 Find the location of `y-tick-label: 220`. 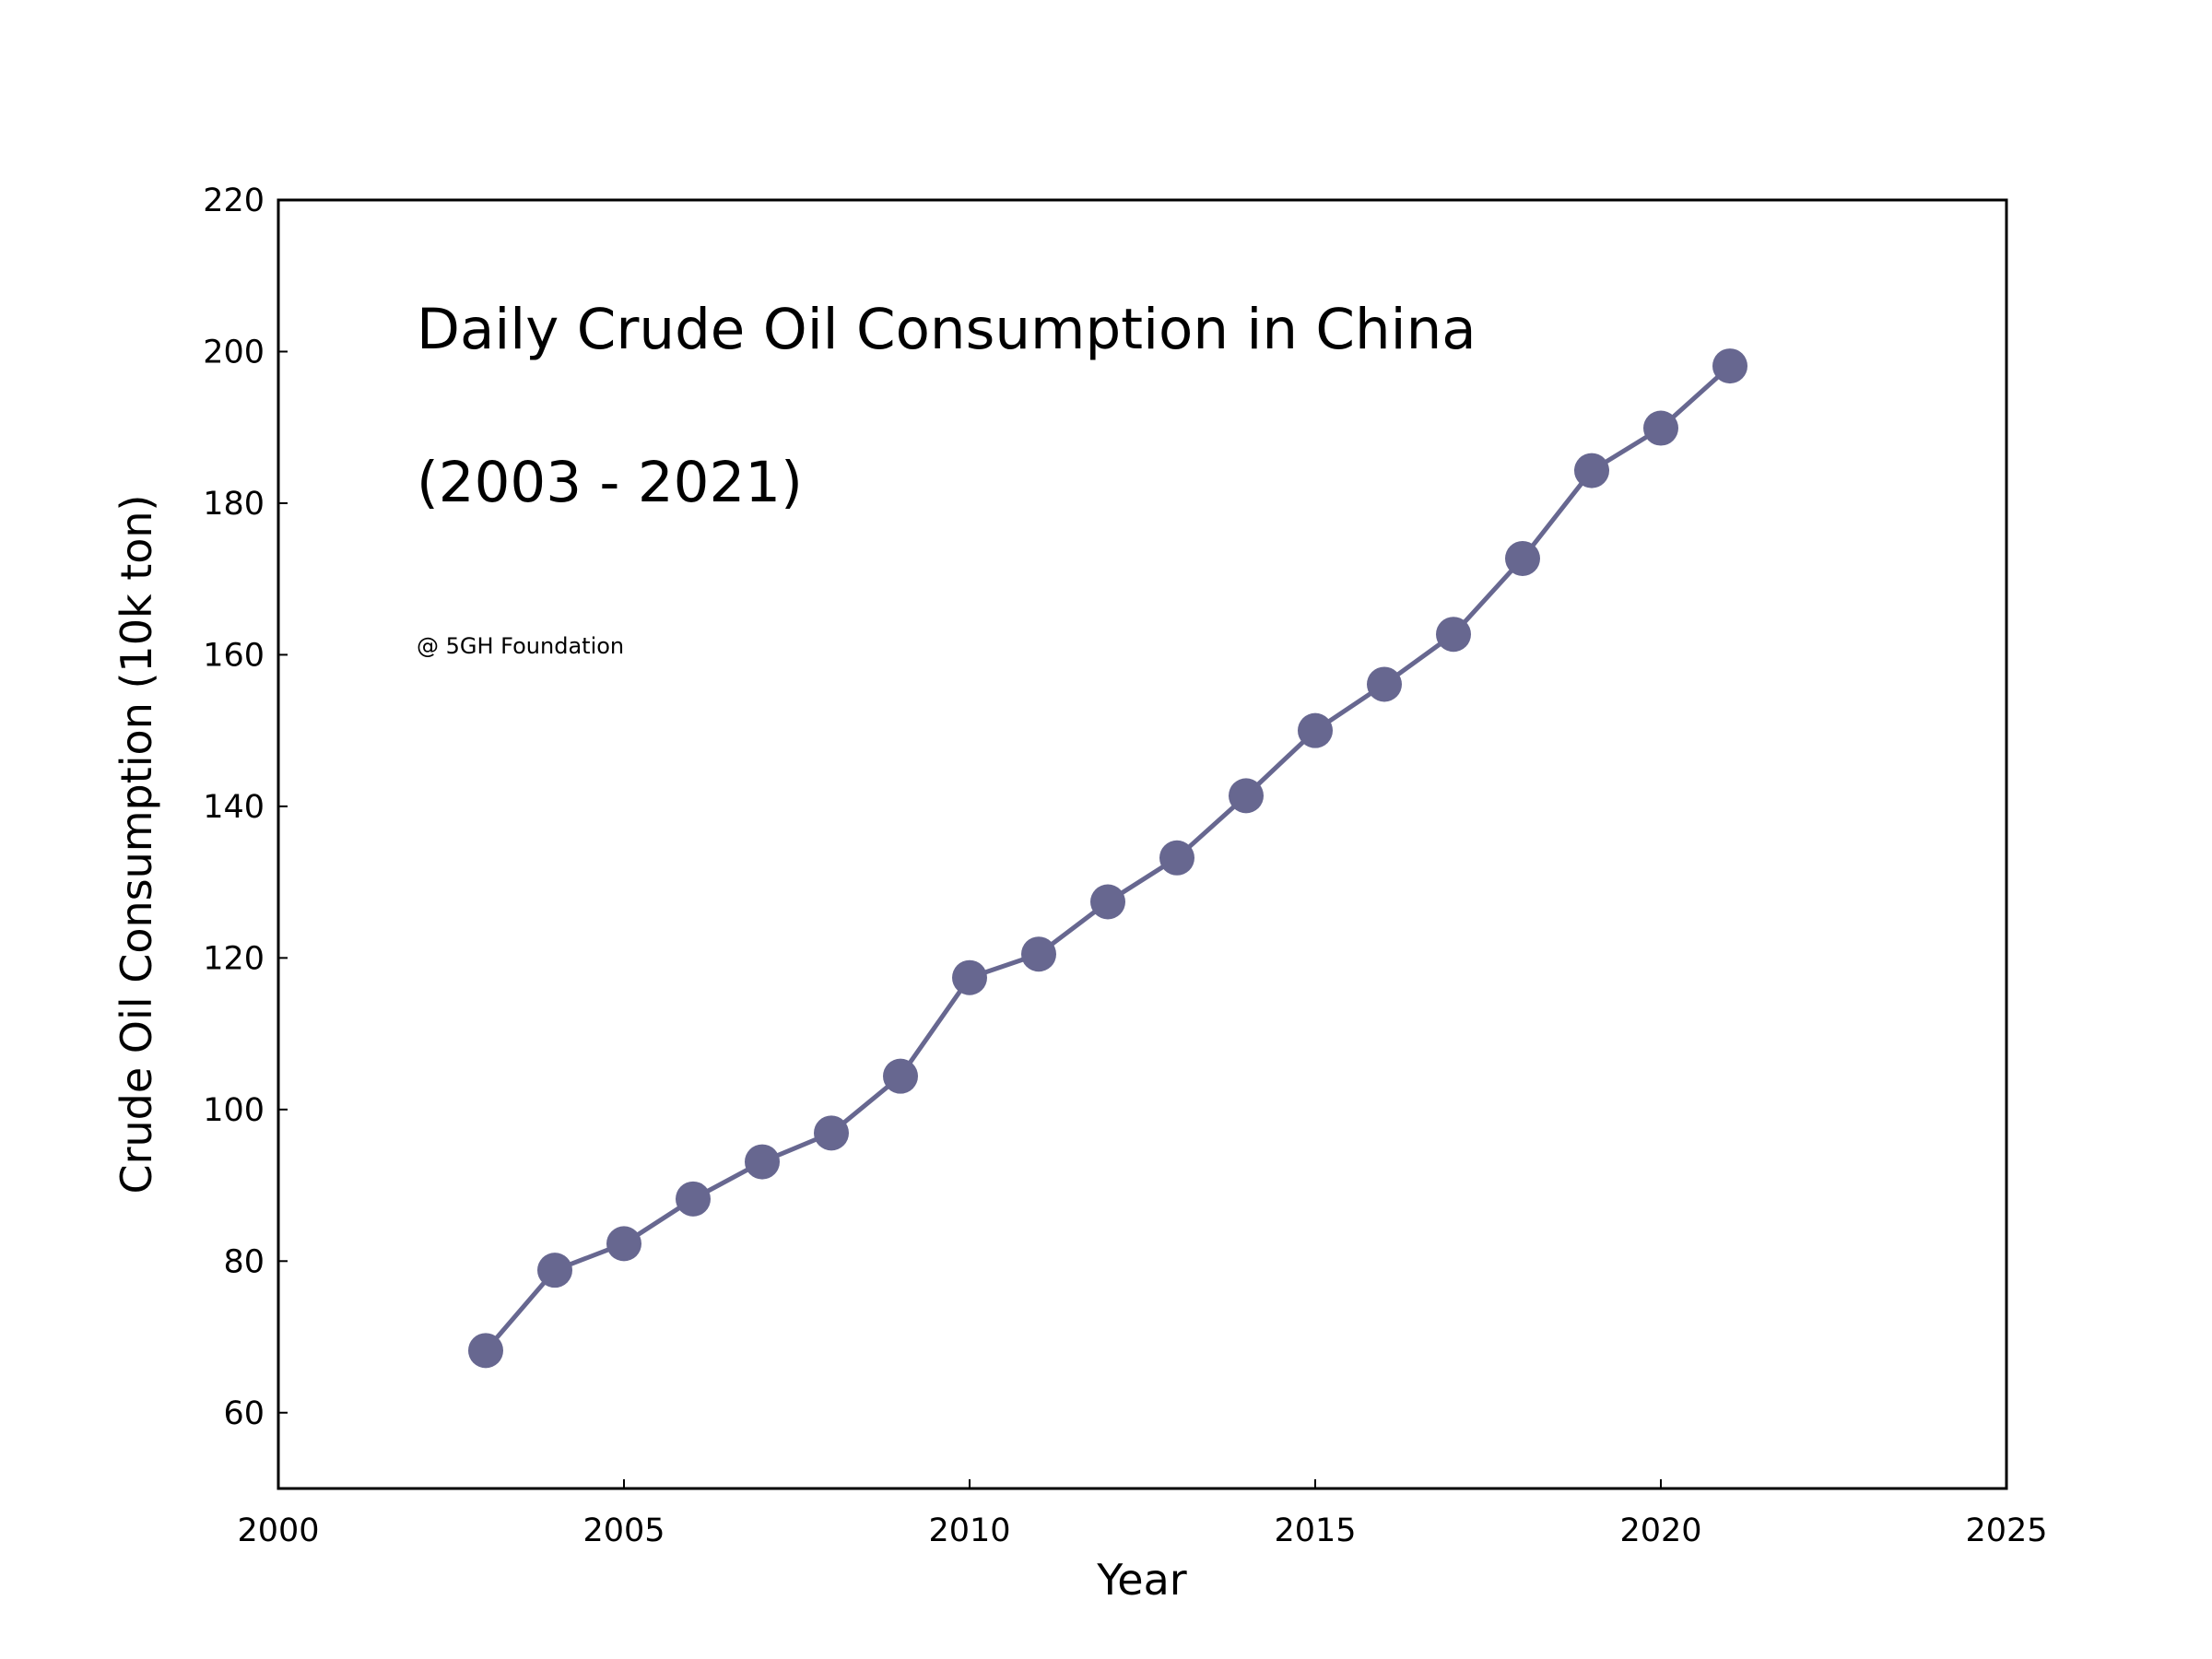

y-tick-label: 220 is located at coordinates (234, 200).